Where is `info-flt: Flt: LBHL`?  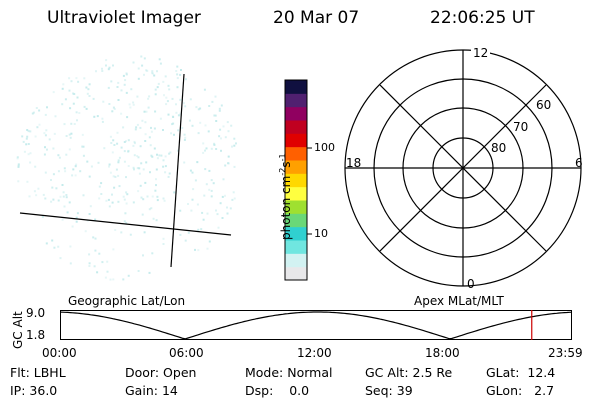
info-flt: Flt: LBHL is located at coordinates (38, 372).